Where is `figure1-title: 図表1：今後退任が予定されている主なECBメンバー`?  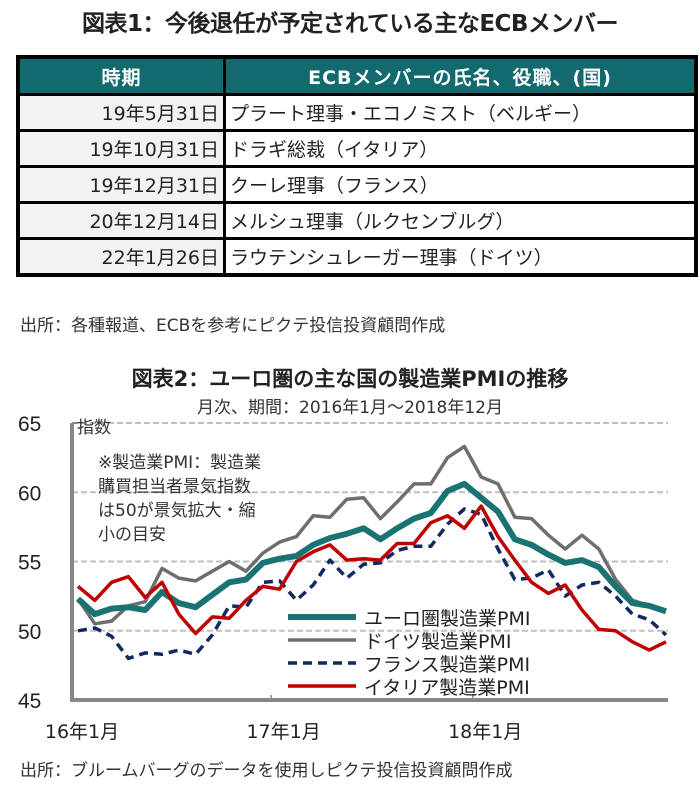 figure1-title: 図表1：今後退任が予定されている主なECBメンバー is located at coordinates (350, 24).